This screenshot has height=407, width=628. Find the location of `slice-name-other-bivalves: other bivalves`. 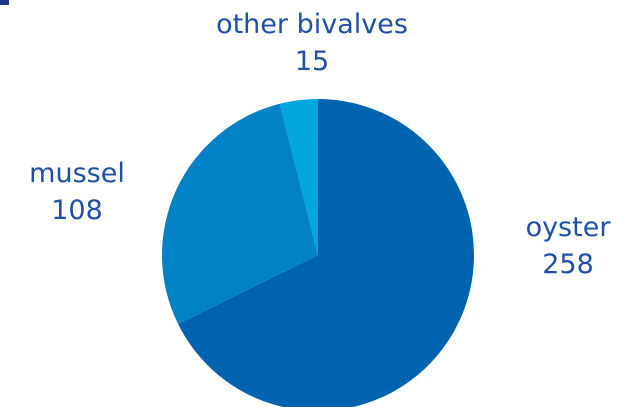

slice-name-other-bivalves: other bivalves is located at coordinates (312, 24).